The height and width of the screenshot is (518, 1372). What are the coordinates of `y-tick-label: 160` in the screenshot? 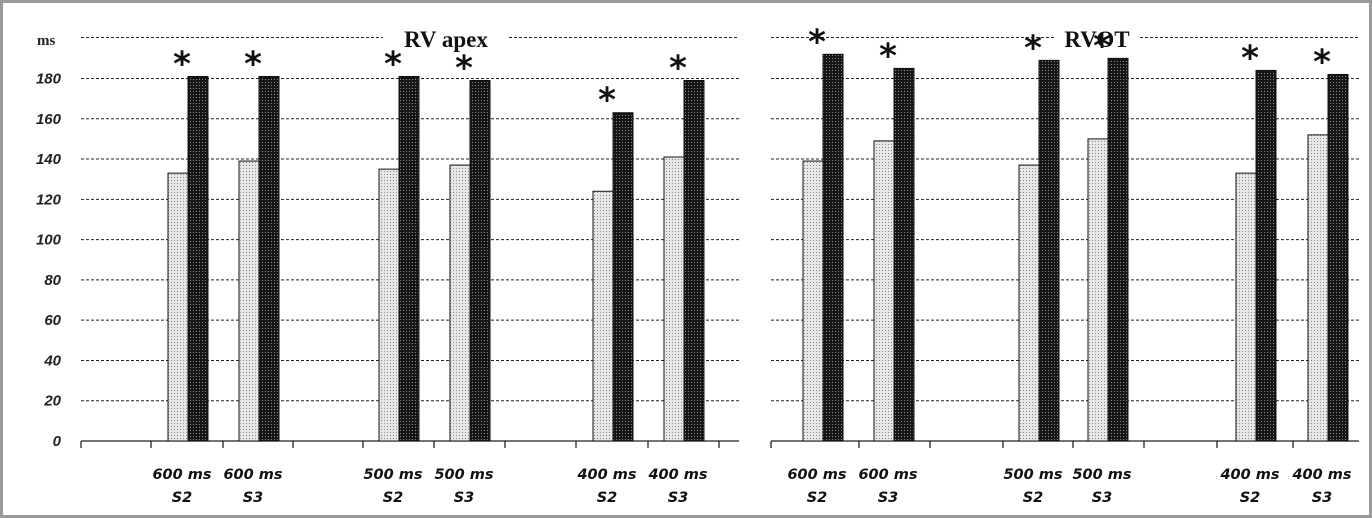 It's located at (49, 119).